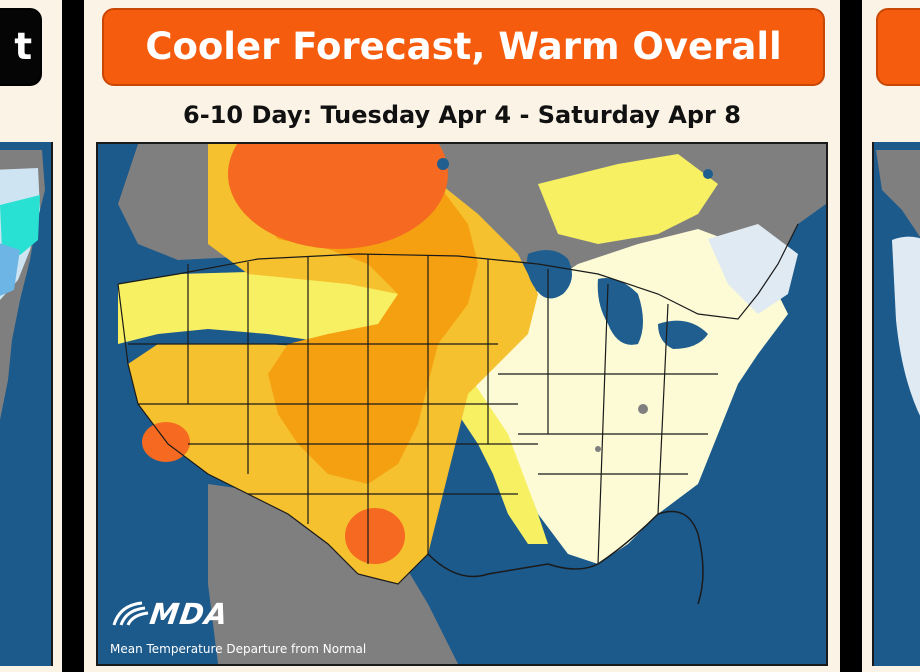 This screenshot has width=920, height=672. Describe the element at coordinates (617, 299) in the screenshot. I see `great-lakes` at that location.